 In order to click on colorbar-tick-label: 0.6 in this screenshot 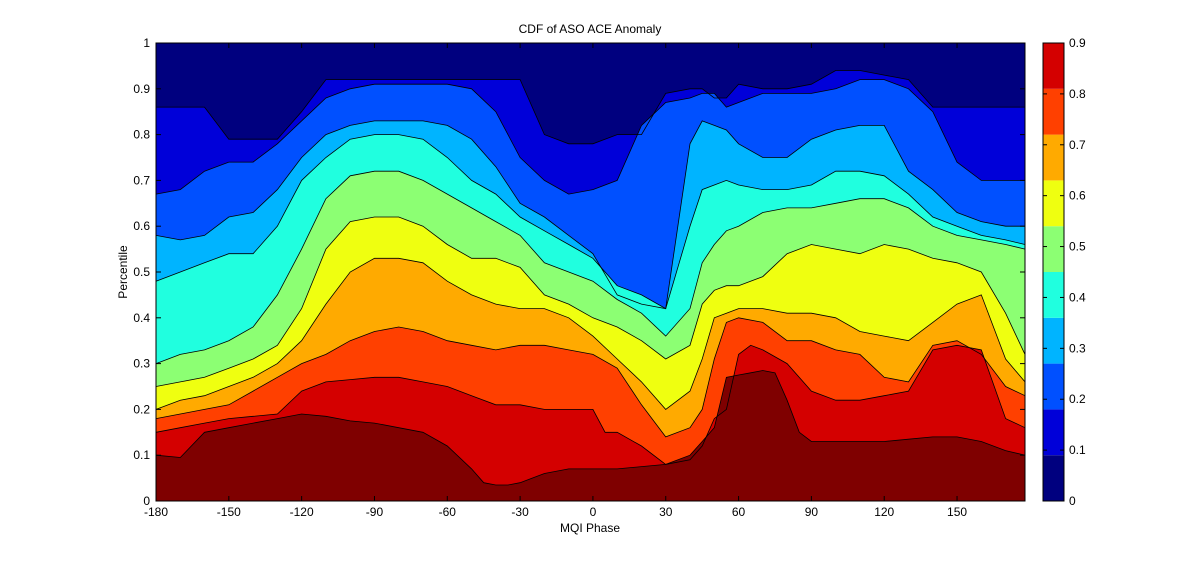, I will do `click(1077, 196)`.